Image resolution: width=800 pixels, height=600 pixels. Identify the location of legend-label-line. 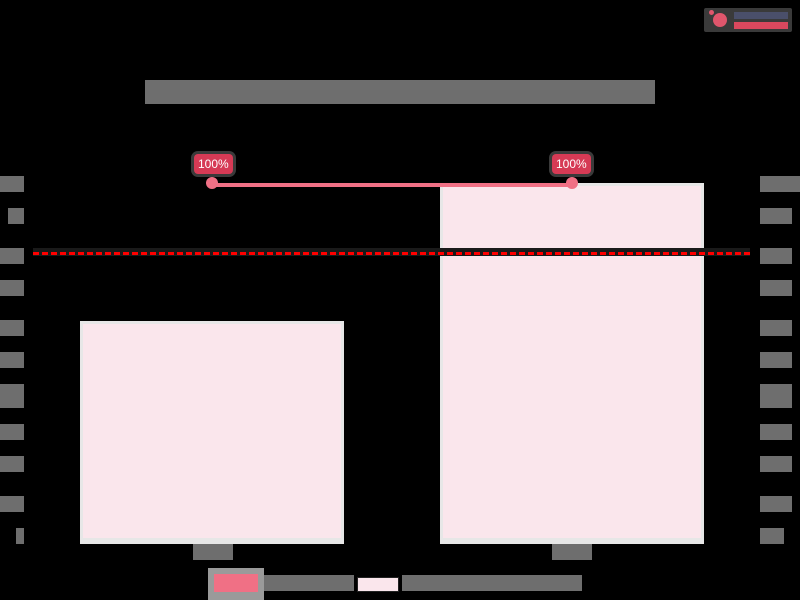
(309, 583).